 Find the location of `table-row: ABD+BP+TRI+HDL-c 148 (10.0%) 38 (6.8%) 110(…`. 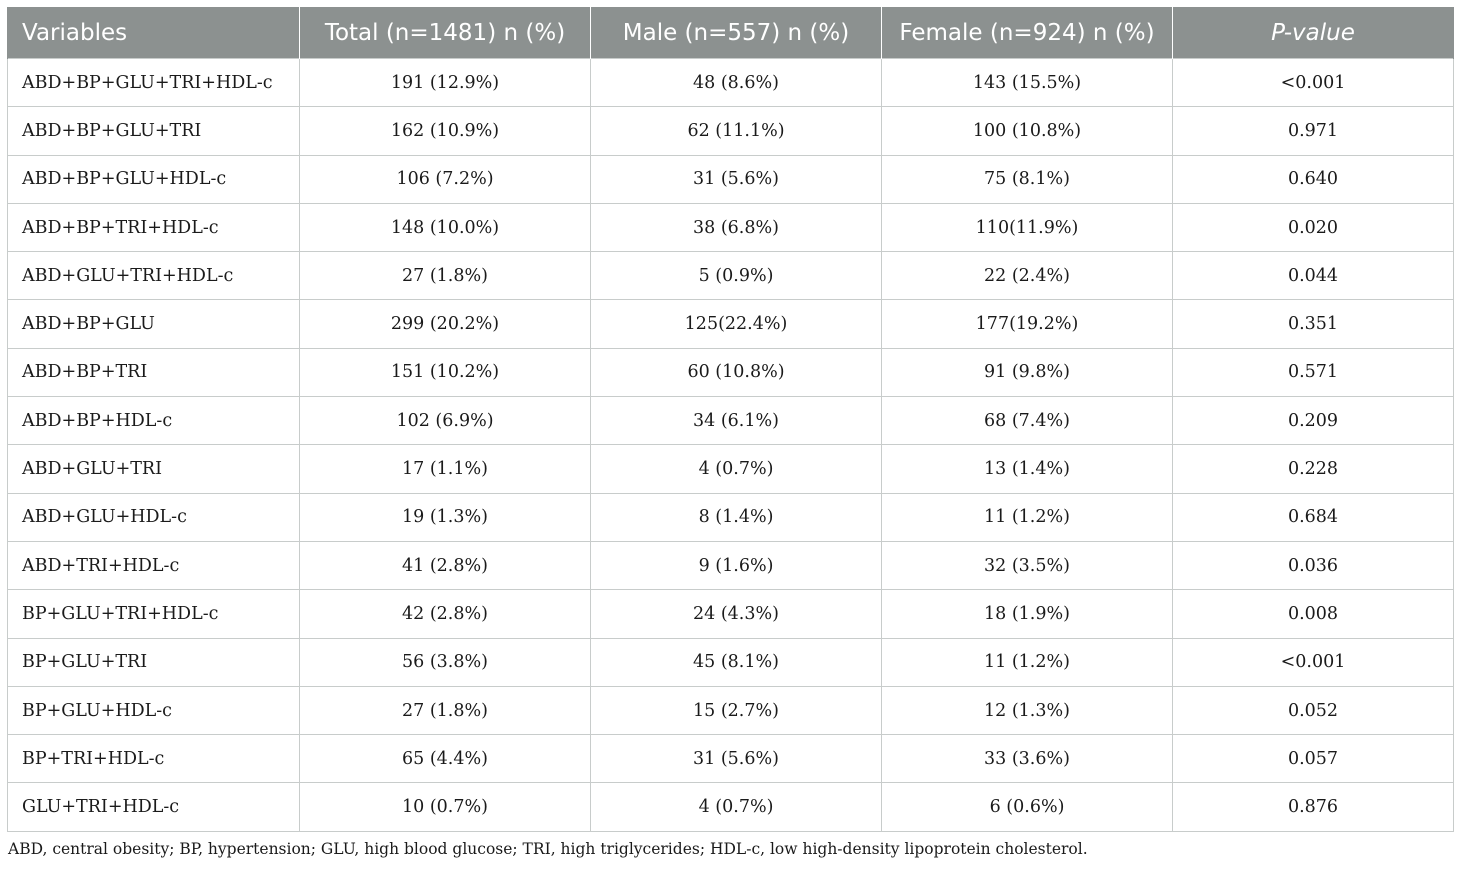

table-row: ABD+BP+TRI+HDL-c 148 (10.0%) 38 (6.8%) 110(… is located at coordinates (730, 227).